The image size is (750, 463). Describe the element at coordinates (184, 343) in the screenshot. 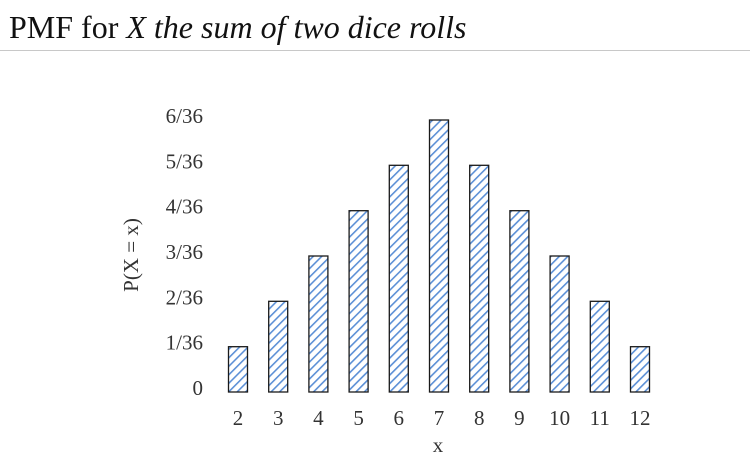

I see `y-tick-label: 1/36` at that location.